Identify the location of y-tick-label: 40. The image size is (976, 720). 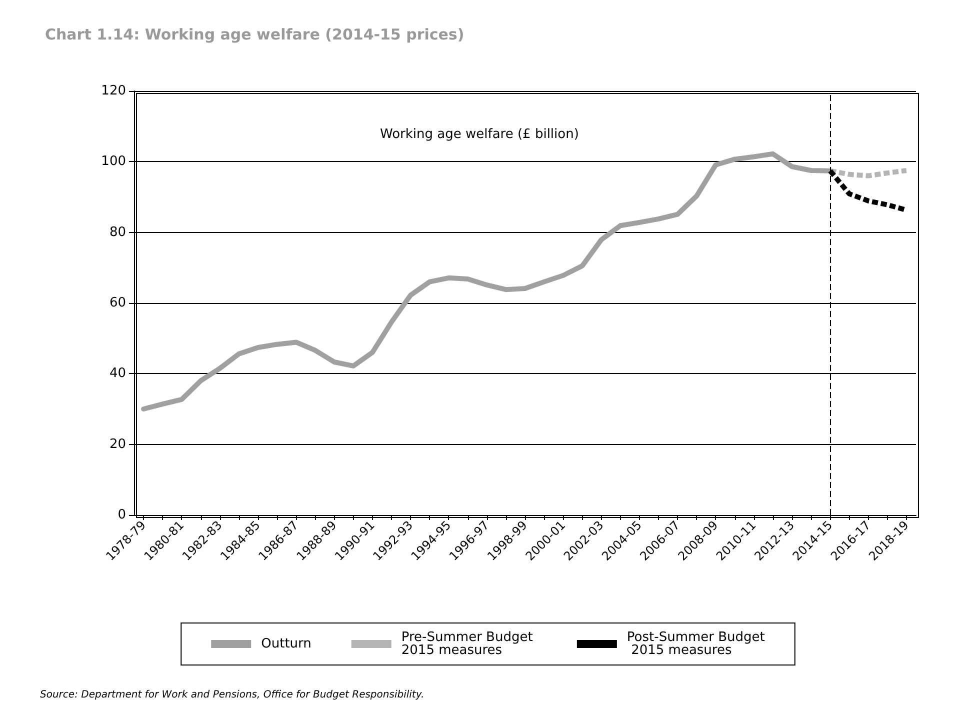
(117, 374).